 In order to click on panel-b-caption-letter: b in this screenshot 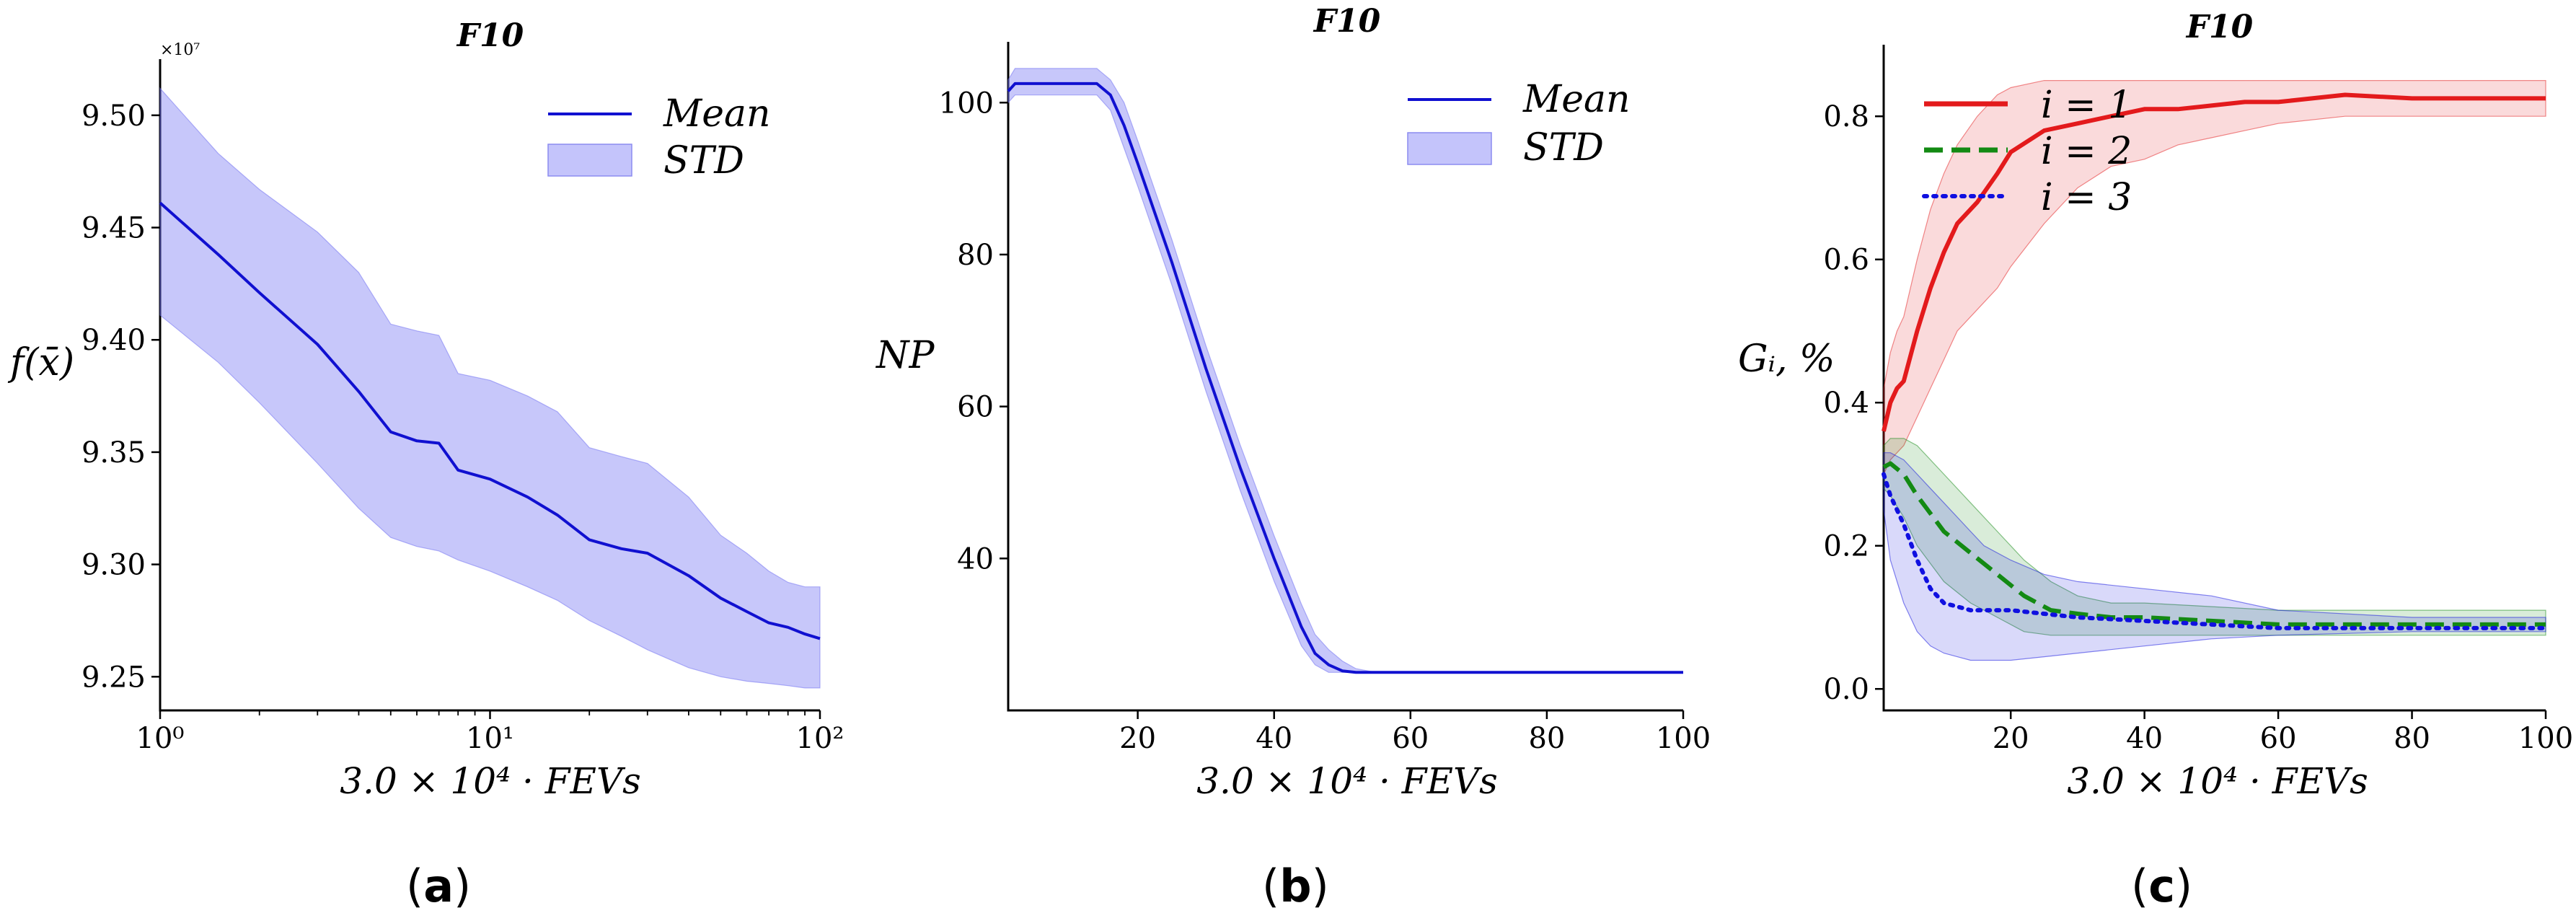, I will do `click(1295, 886)`.